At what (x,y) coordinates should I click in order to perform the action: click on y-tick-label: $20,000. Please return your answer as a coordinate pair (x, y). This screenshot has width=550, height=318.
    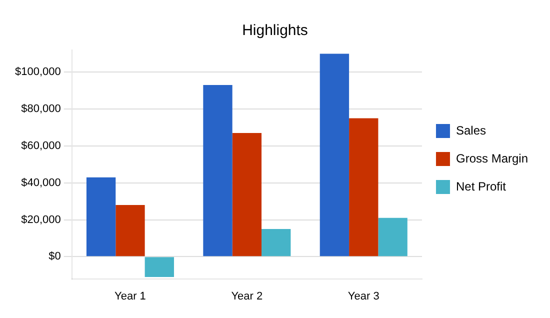
    Looking at the image, I should click on (41, 220).